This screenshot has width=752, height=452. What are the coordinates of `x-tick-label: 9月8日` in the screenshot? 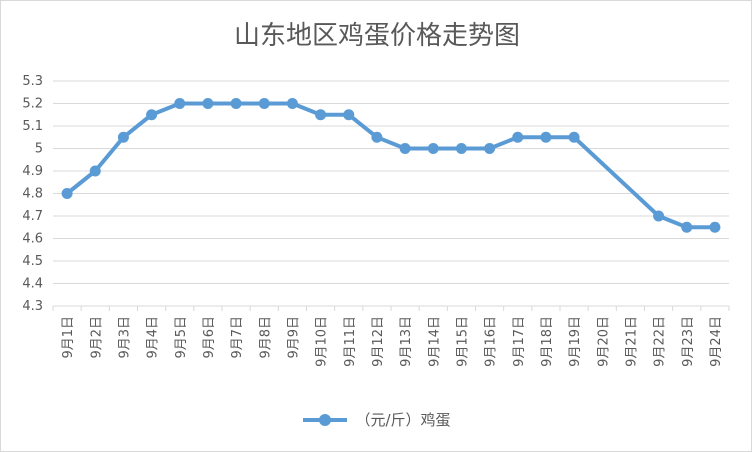 It's located at (265, 337).